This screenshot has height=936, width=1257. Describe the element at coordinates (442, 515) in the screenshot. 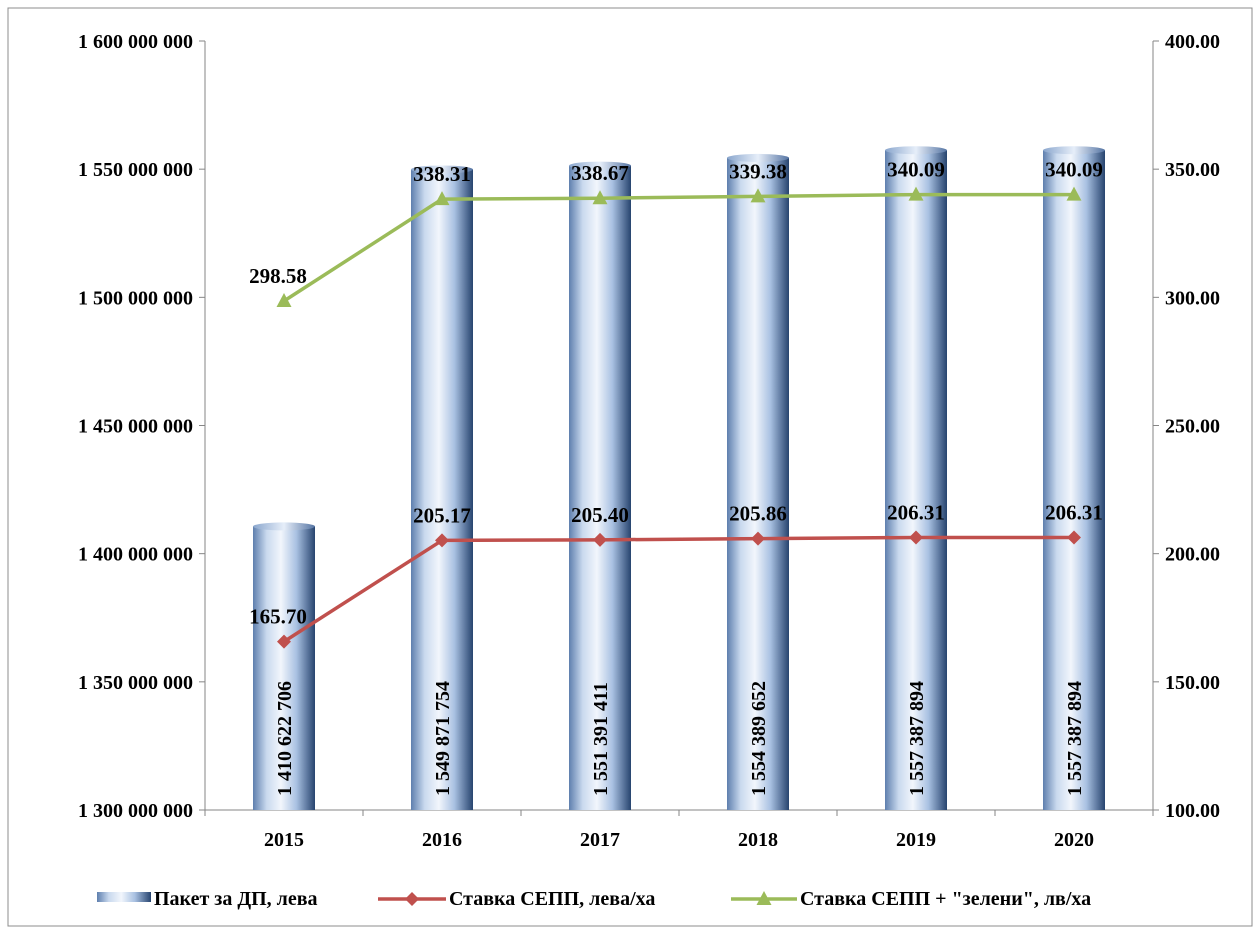

I see `line-data-label: 205.17` at that location.